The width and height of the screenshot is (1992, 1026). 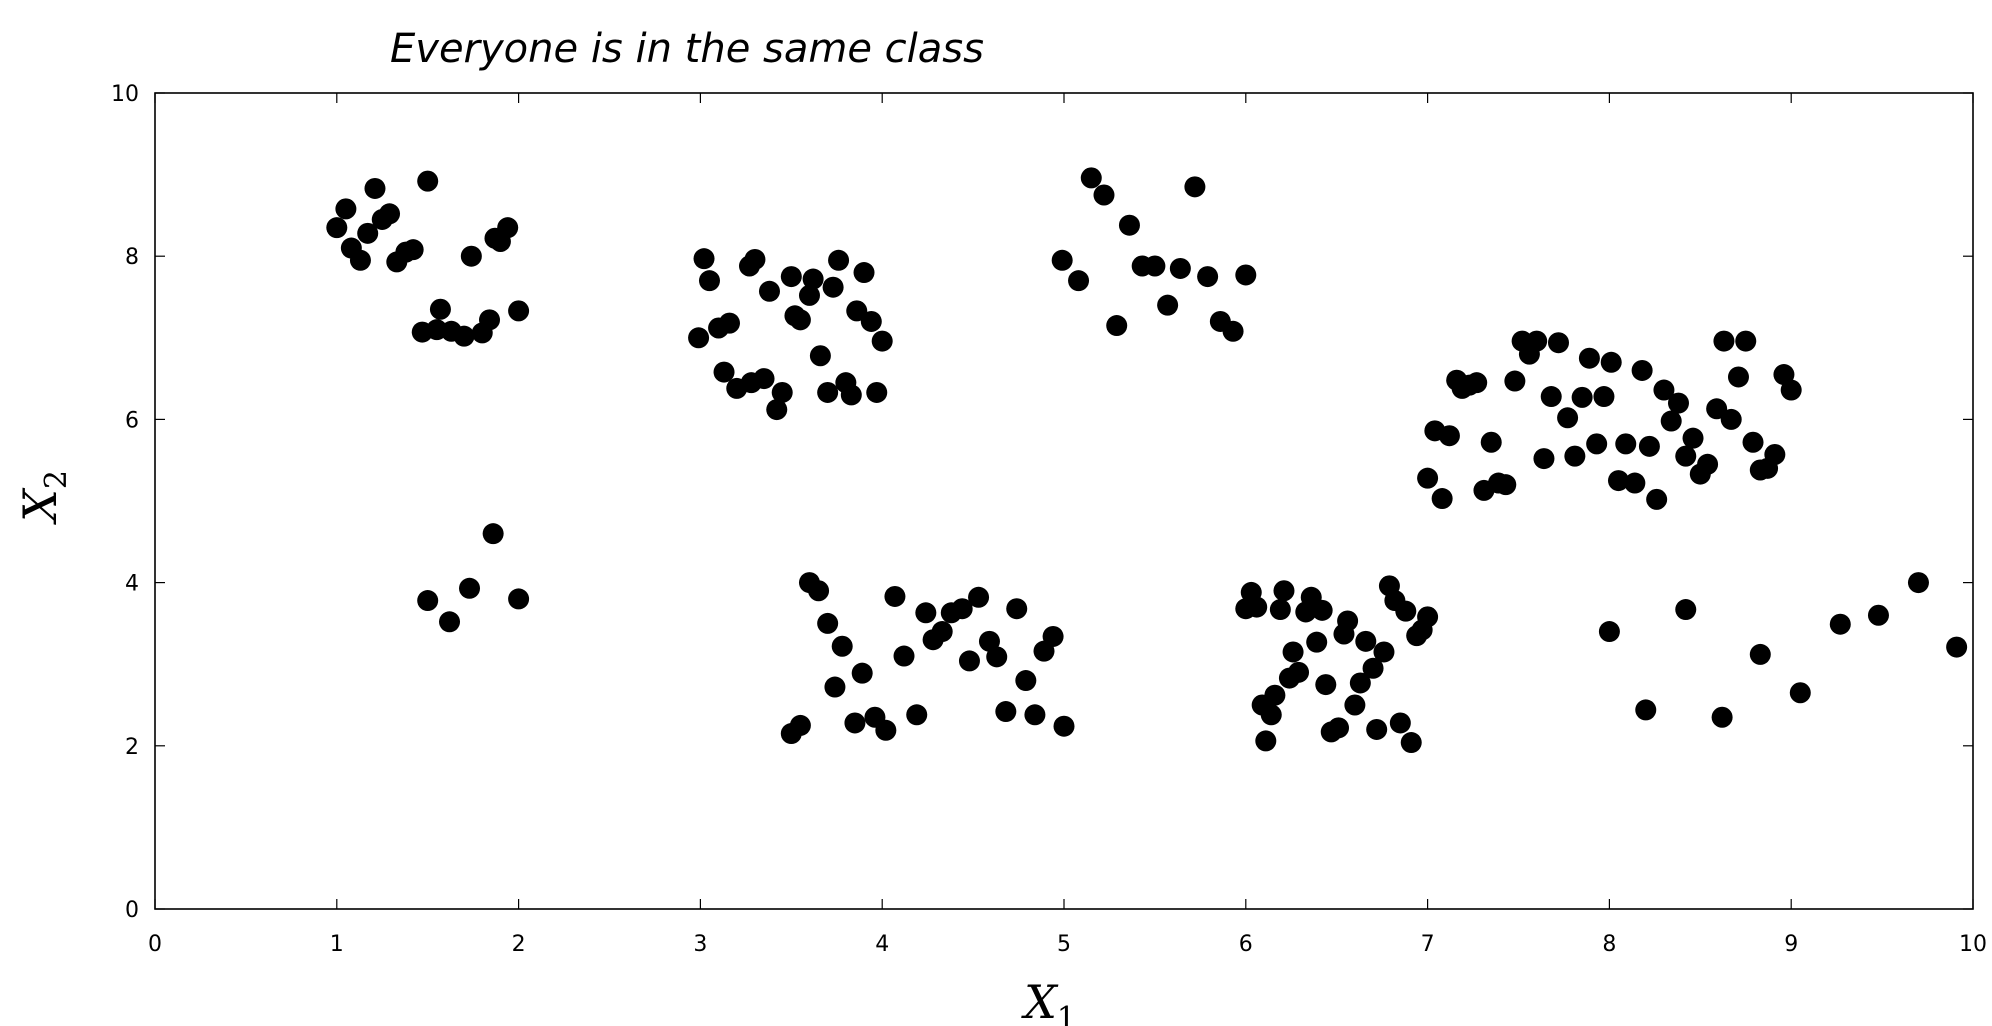 What do you see at coordinates (1048, 1000) in the screenshot?
I see `x-axis-label: X1` at bounding box center [1048, 1000].